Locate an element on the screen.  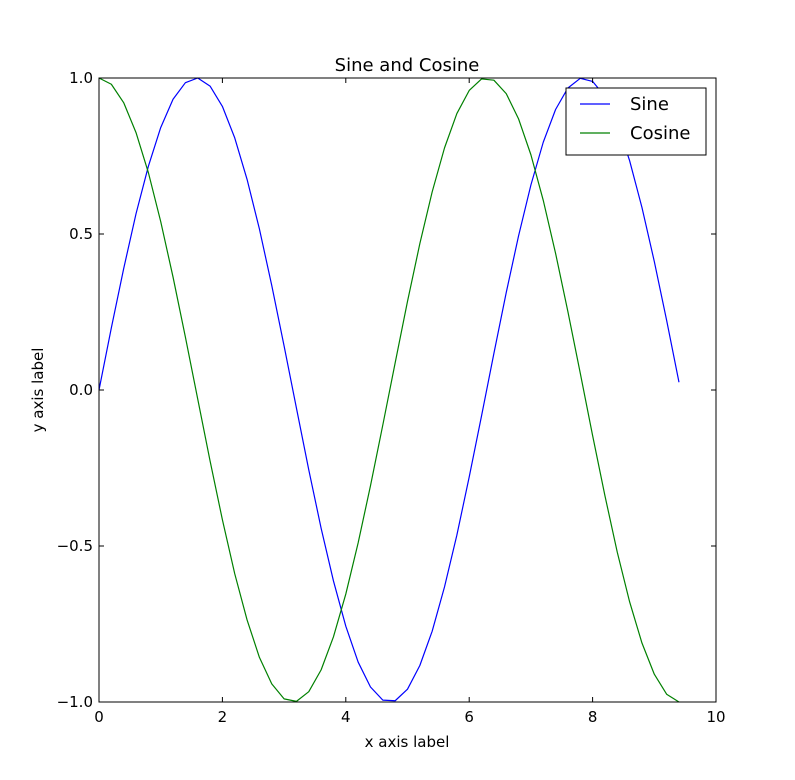
y-tick-label: −1.0 is located at coordinates (75, 702).